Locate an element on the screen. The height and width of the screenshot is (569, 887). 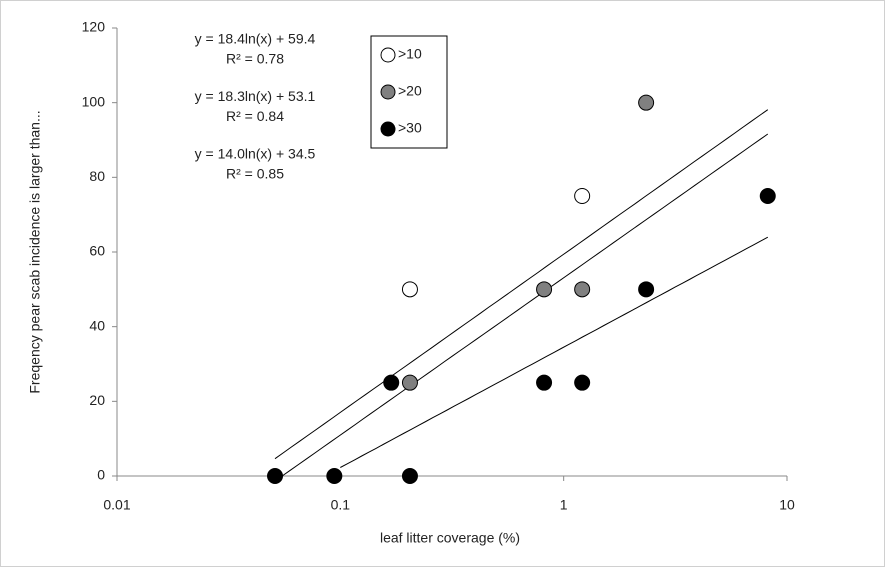
y-tick-label: 0 is located at coordinates (101, 475).